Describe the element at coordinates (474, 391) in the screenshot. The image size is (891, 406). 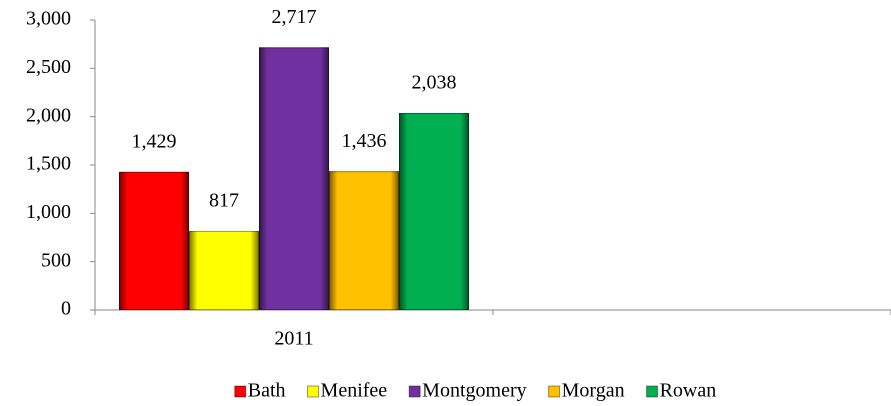
I see `legend-label: Montgomery` at that location.